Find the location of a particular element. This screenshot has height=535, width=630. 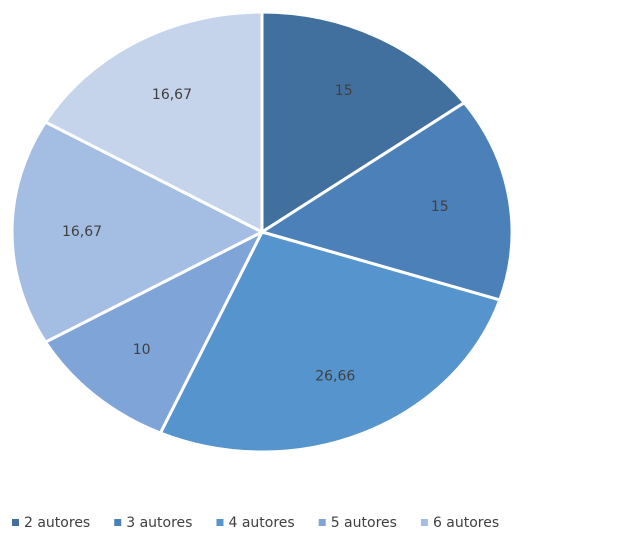

legend-label: 2 autores is located at coordinates (57, 523).